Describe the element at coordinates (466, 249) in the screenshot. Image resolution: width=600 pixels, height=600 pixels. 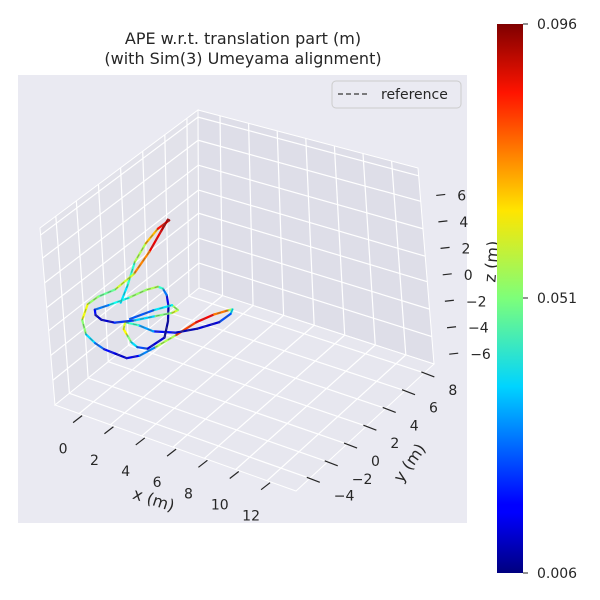
I see `z-tick-label: 2` at that location.